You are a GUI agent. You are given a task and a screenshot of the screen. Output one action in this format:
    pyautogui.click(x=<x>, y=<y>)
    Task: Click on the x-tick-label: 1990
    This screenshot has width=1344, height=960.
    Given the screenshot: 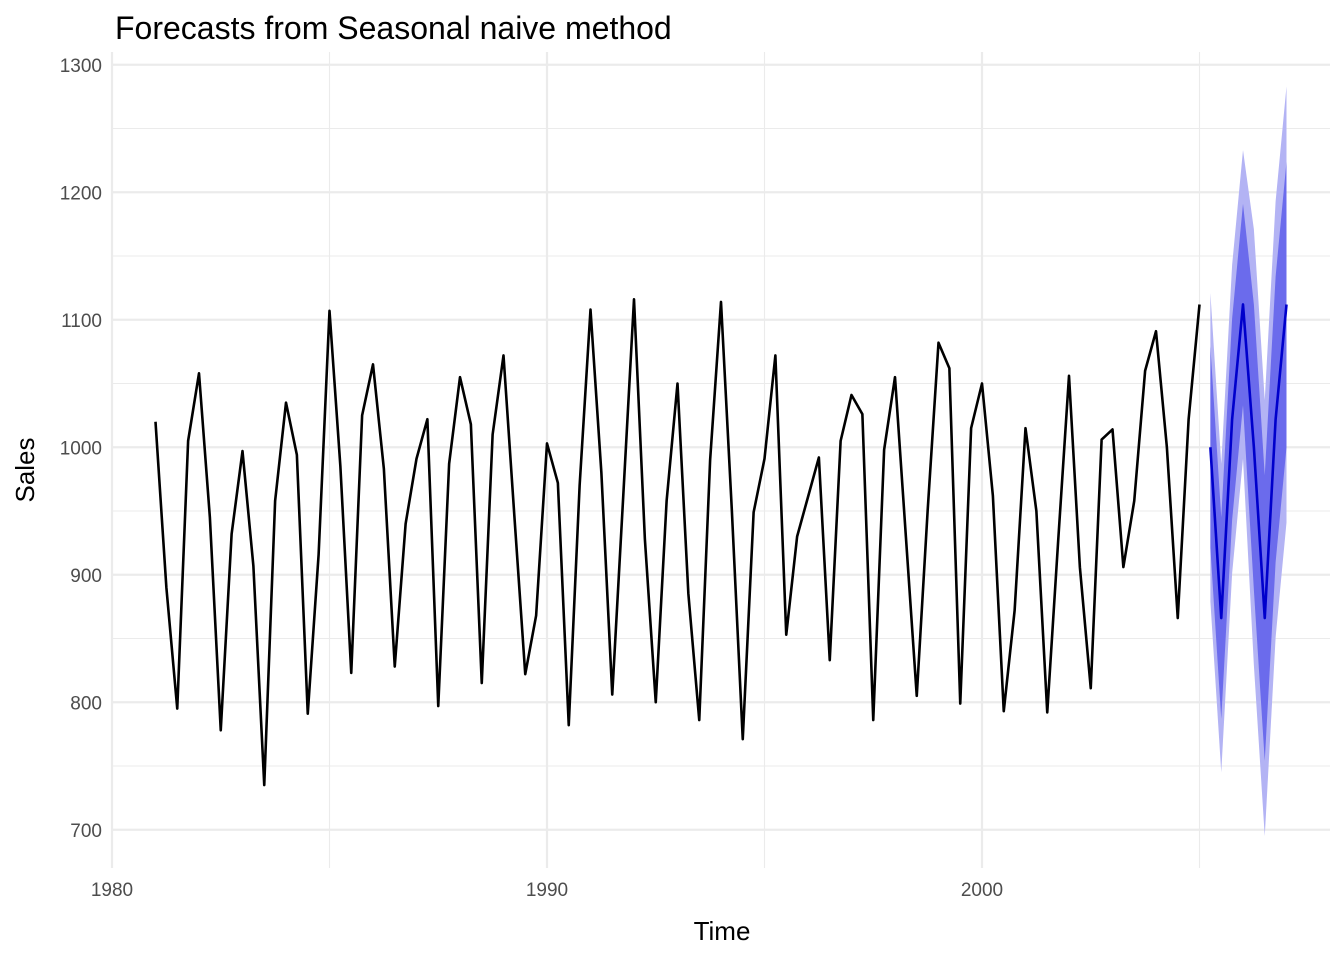 What is the action you would take?
    pyautogui.click(x=547, y=890)
    